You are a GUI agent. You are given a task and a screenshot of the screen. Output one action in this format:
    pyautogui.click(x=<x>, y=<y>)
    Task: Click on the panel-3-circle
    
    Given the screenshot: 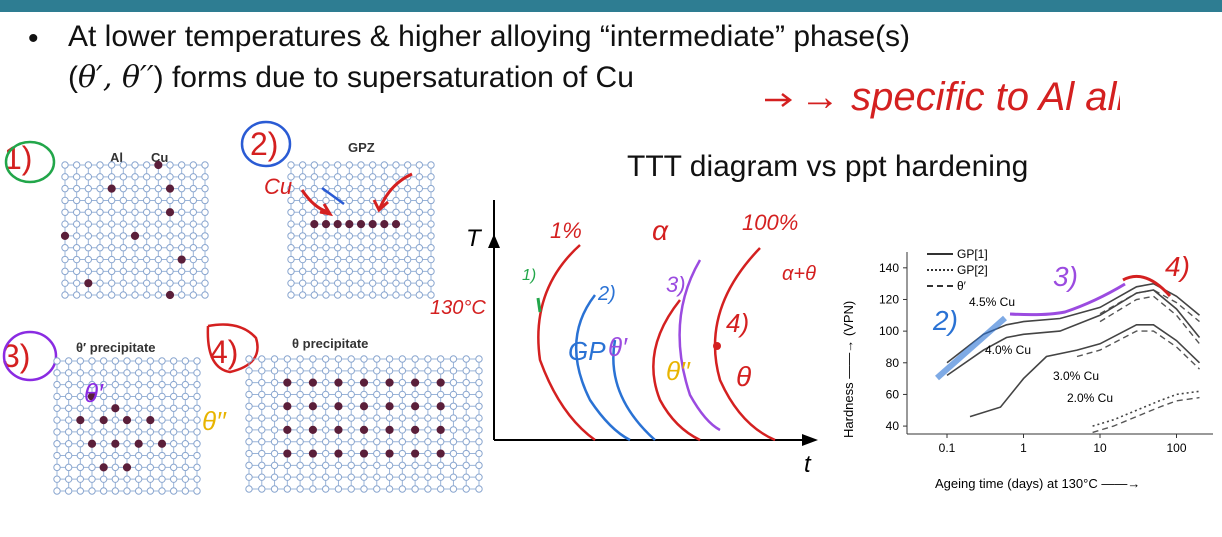 What is the action you would take?
    pyautogui.click(x=30, y=356)
    